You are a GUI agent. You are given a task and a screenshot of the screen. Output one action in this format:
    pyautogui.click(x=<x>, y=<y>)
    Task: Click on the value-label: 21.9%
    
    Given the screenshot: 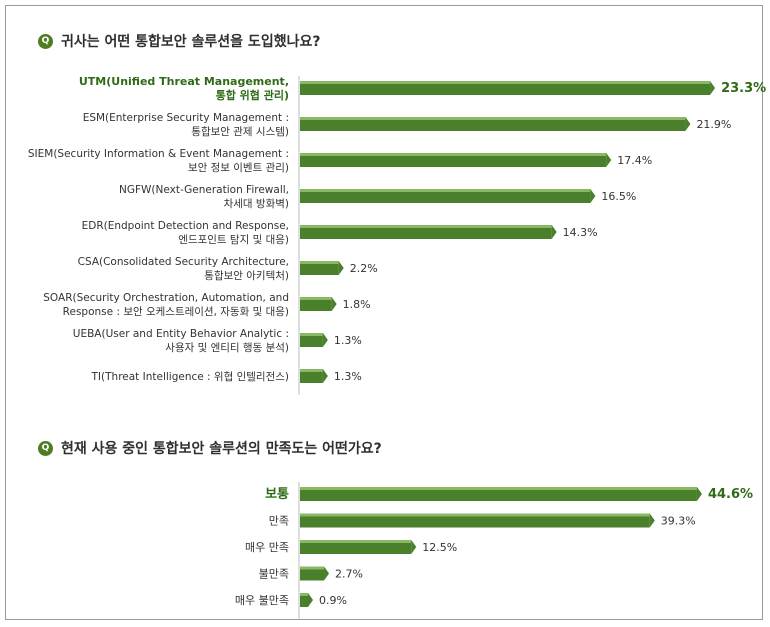 What is the action you would take?
    pyautogui.click(x=713, y=124)
    